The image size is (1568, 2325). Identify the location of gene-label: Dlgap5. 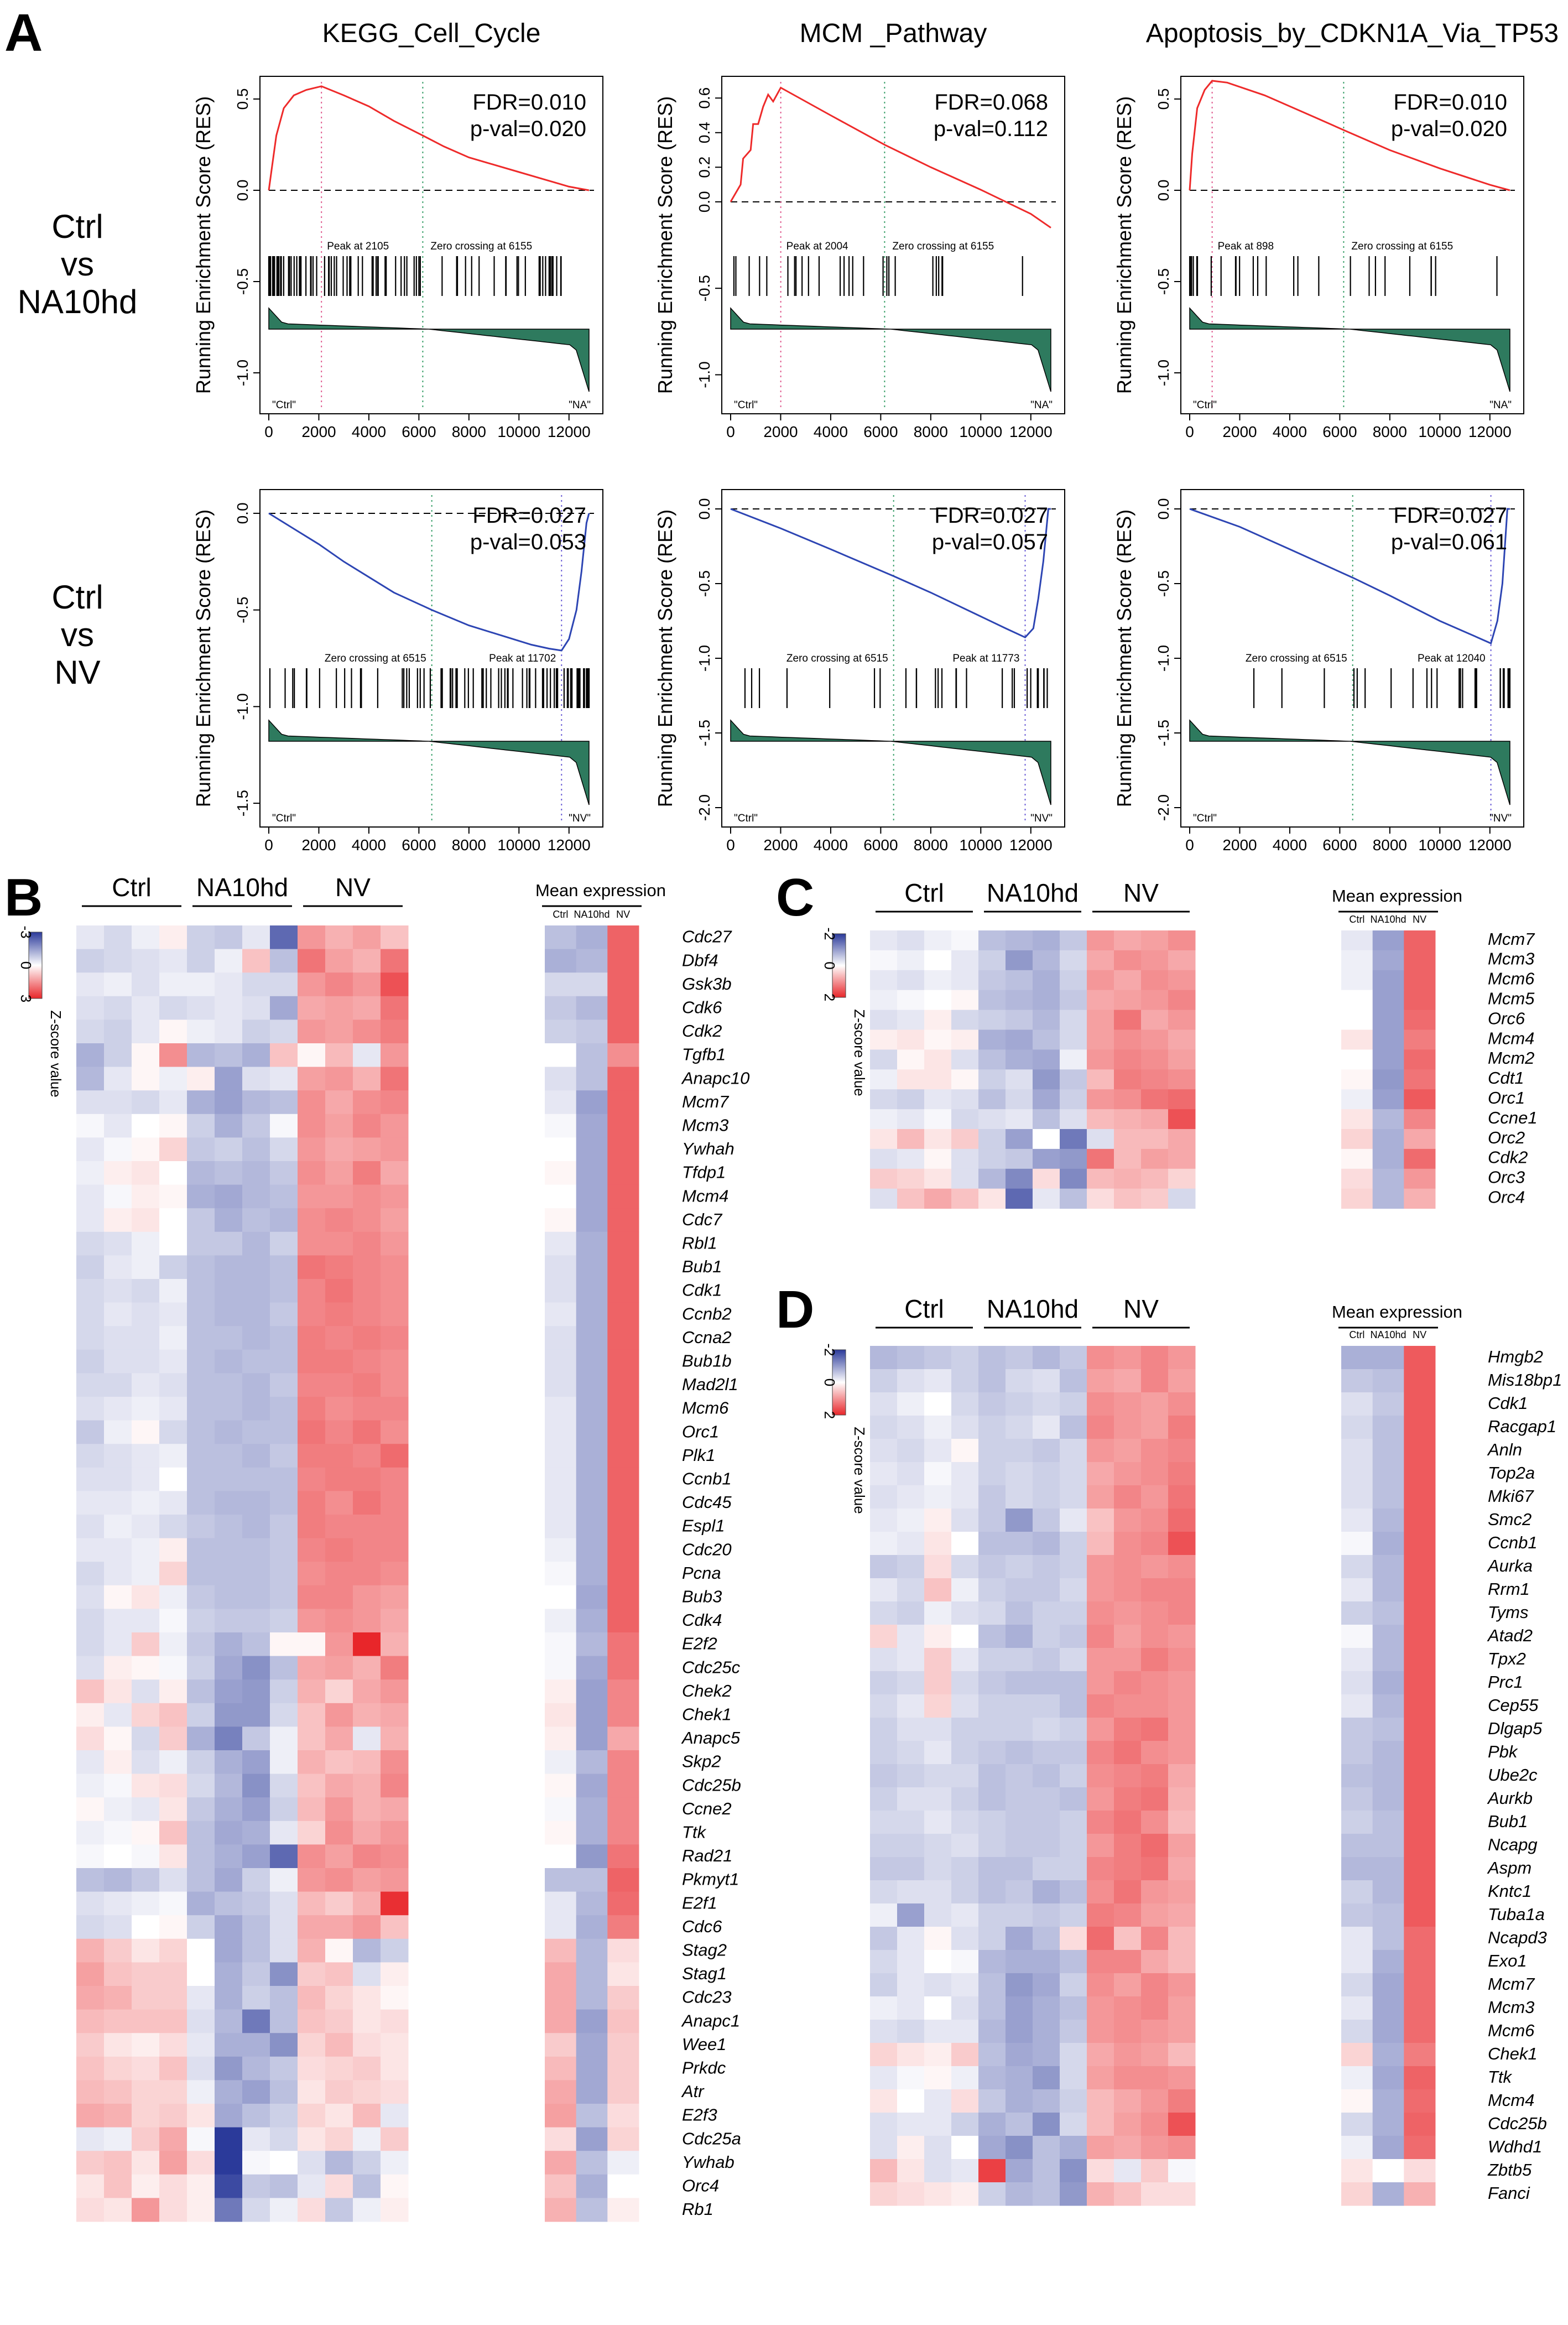
(1515, 1729).